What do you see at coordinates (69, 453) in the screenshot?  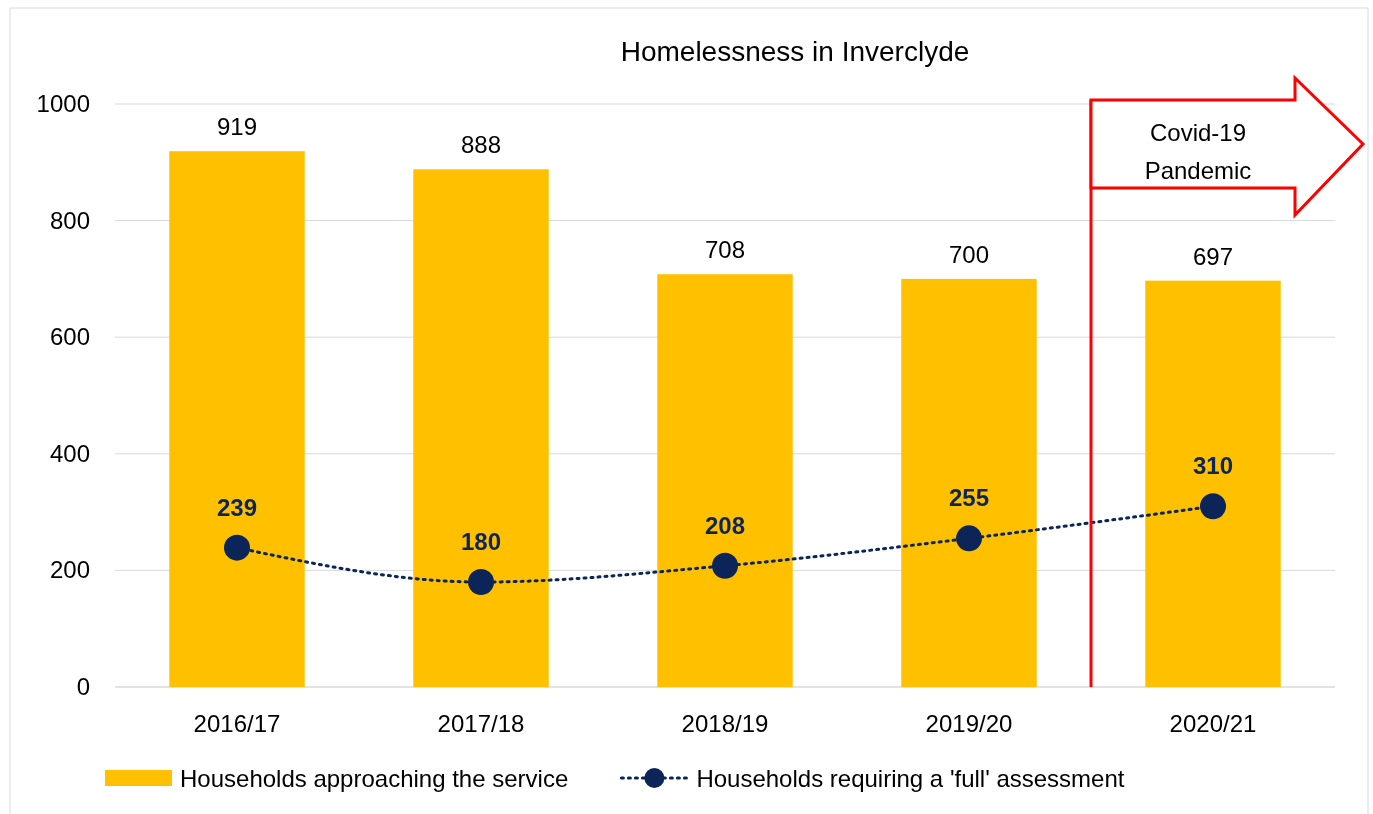 I see `y-tick-label: 400` at bounding box center [69, 453].